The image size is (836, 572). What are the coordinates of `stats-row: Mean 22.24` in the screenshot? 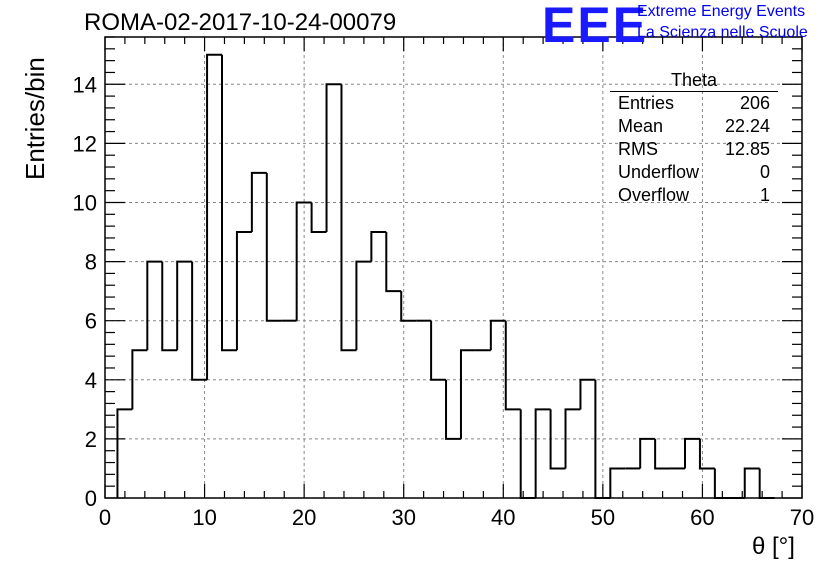 It's located at (694, 126).